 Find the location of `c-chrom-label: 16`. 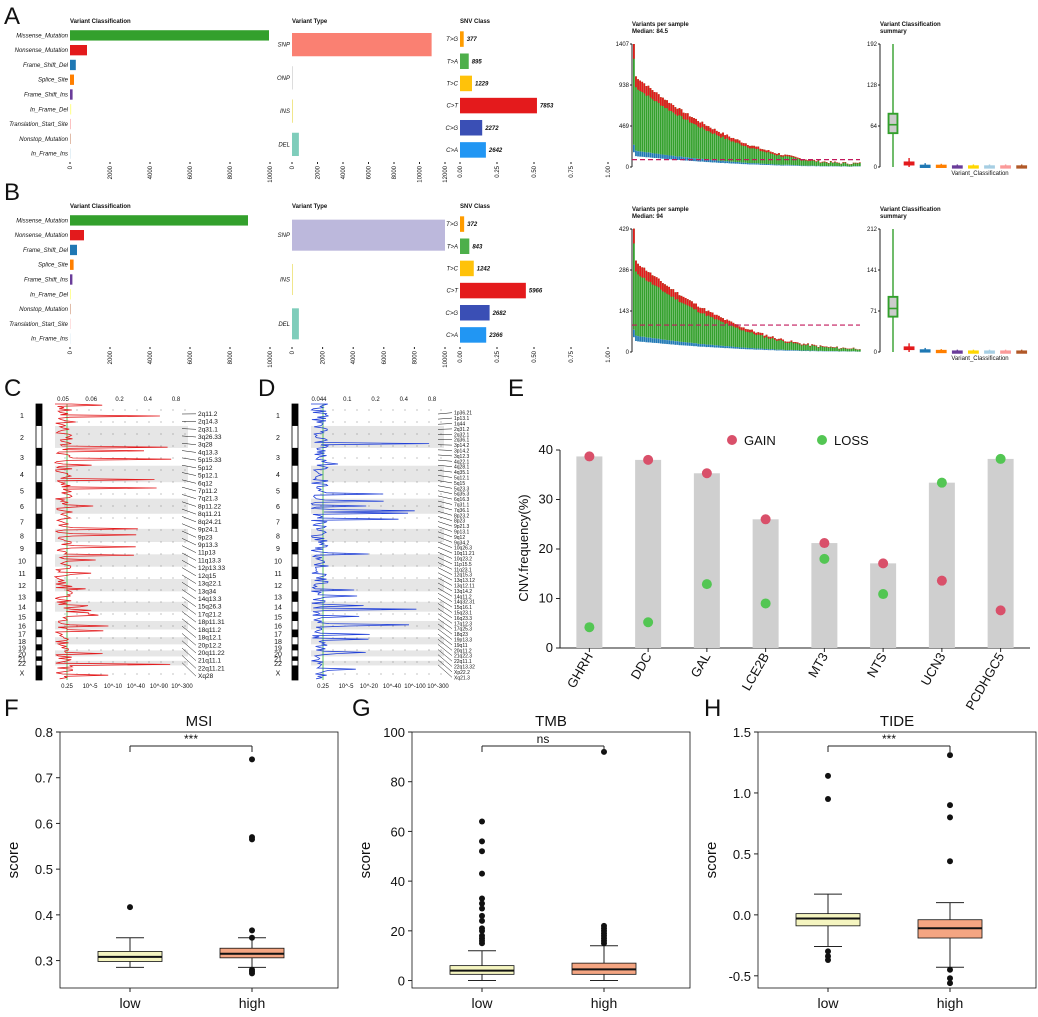

c-chrom-label: 16 is located at coordinates (22, 626).